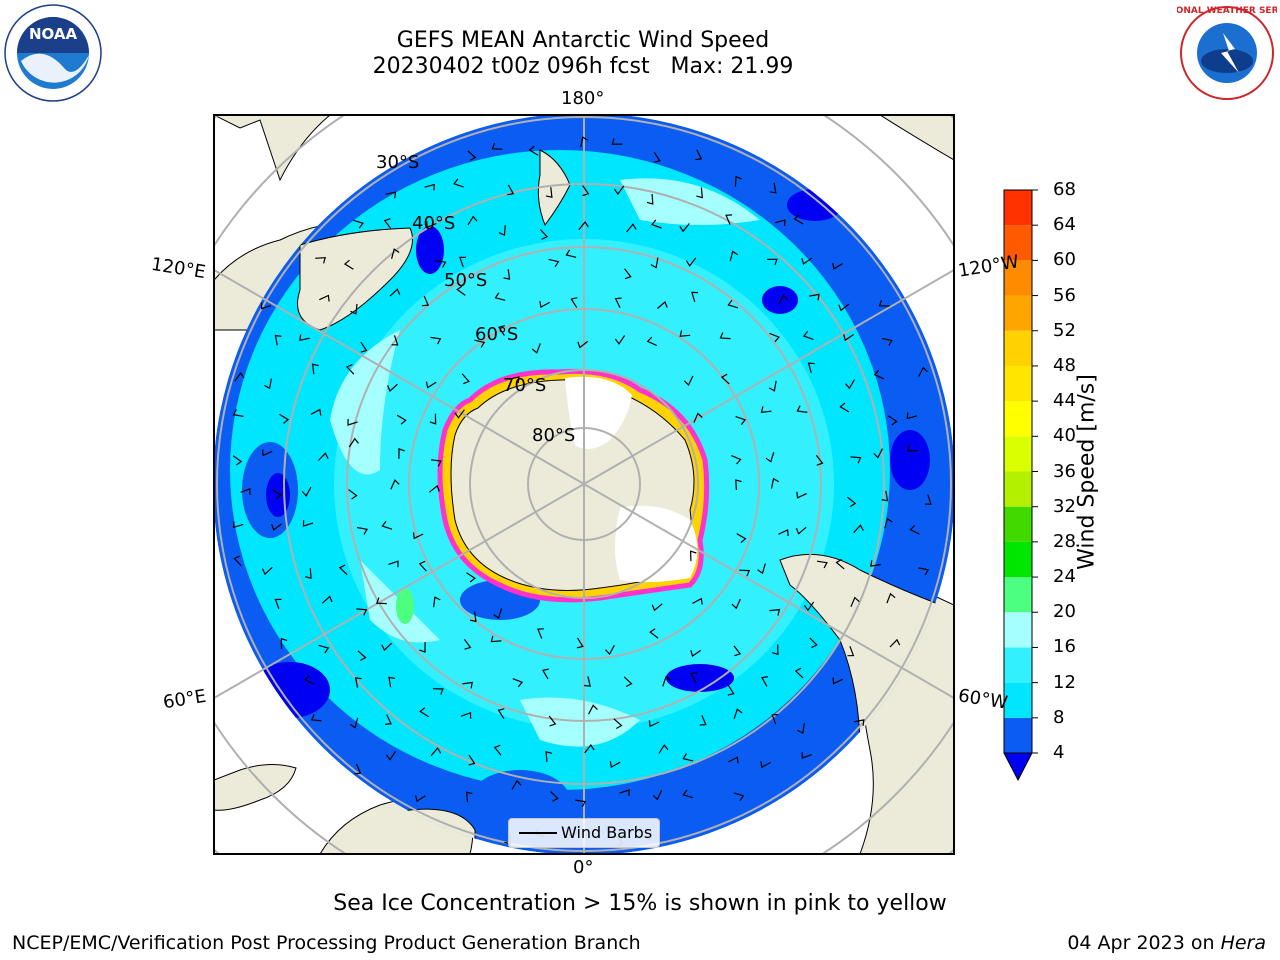  What do you see at coordinates (554, 435) in the screenshot?
I see `lat-label-80s: 80°S` at bounding box center [554, 435].